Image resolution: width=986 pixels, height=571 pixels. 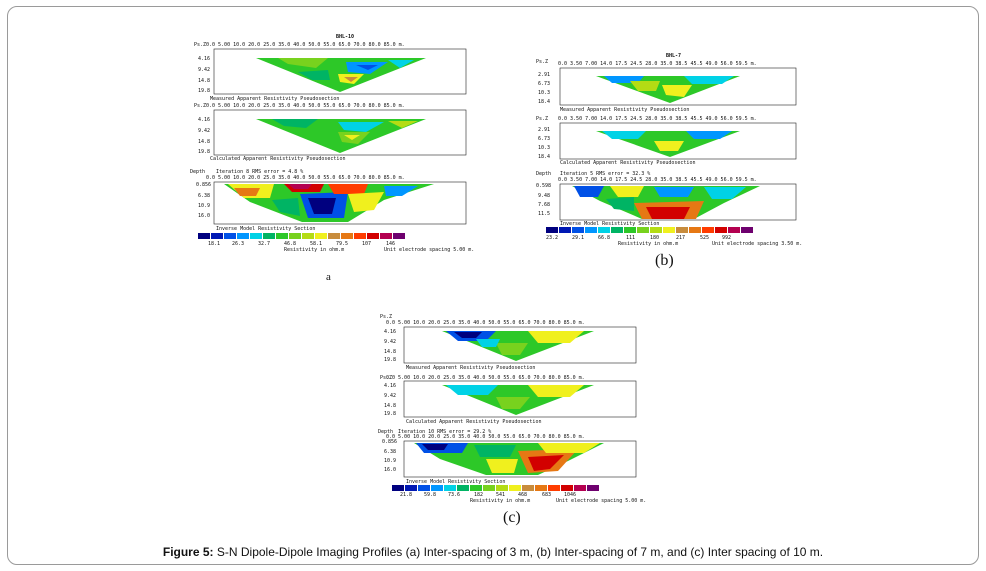 I want to click on panel-b-iteration: Iteration 5 RMS error = 32.3 %, so click(x=605, y=174).